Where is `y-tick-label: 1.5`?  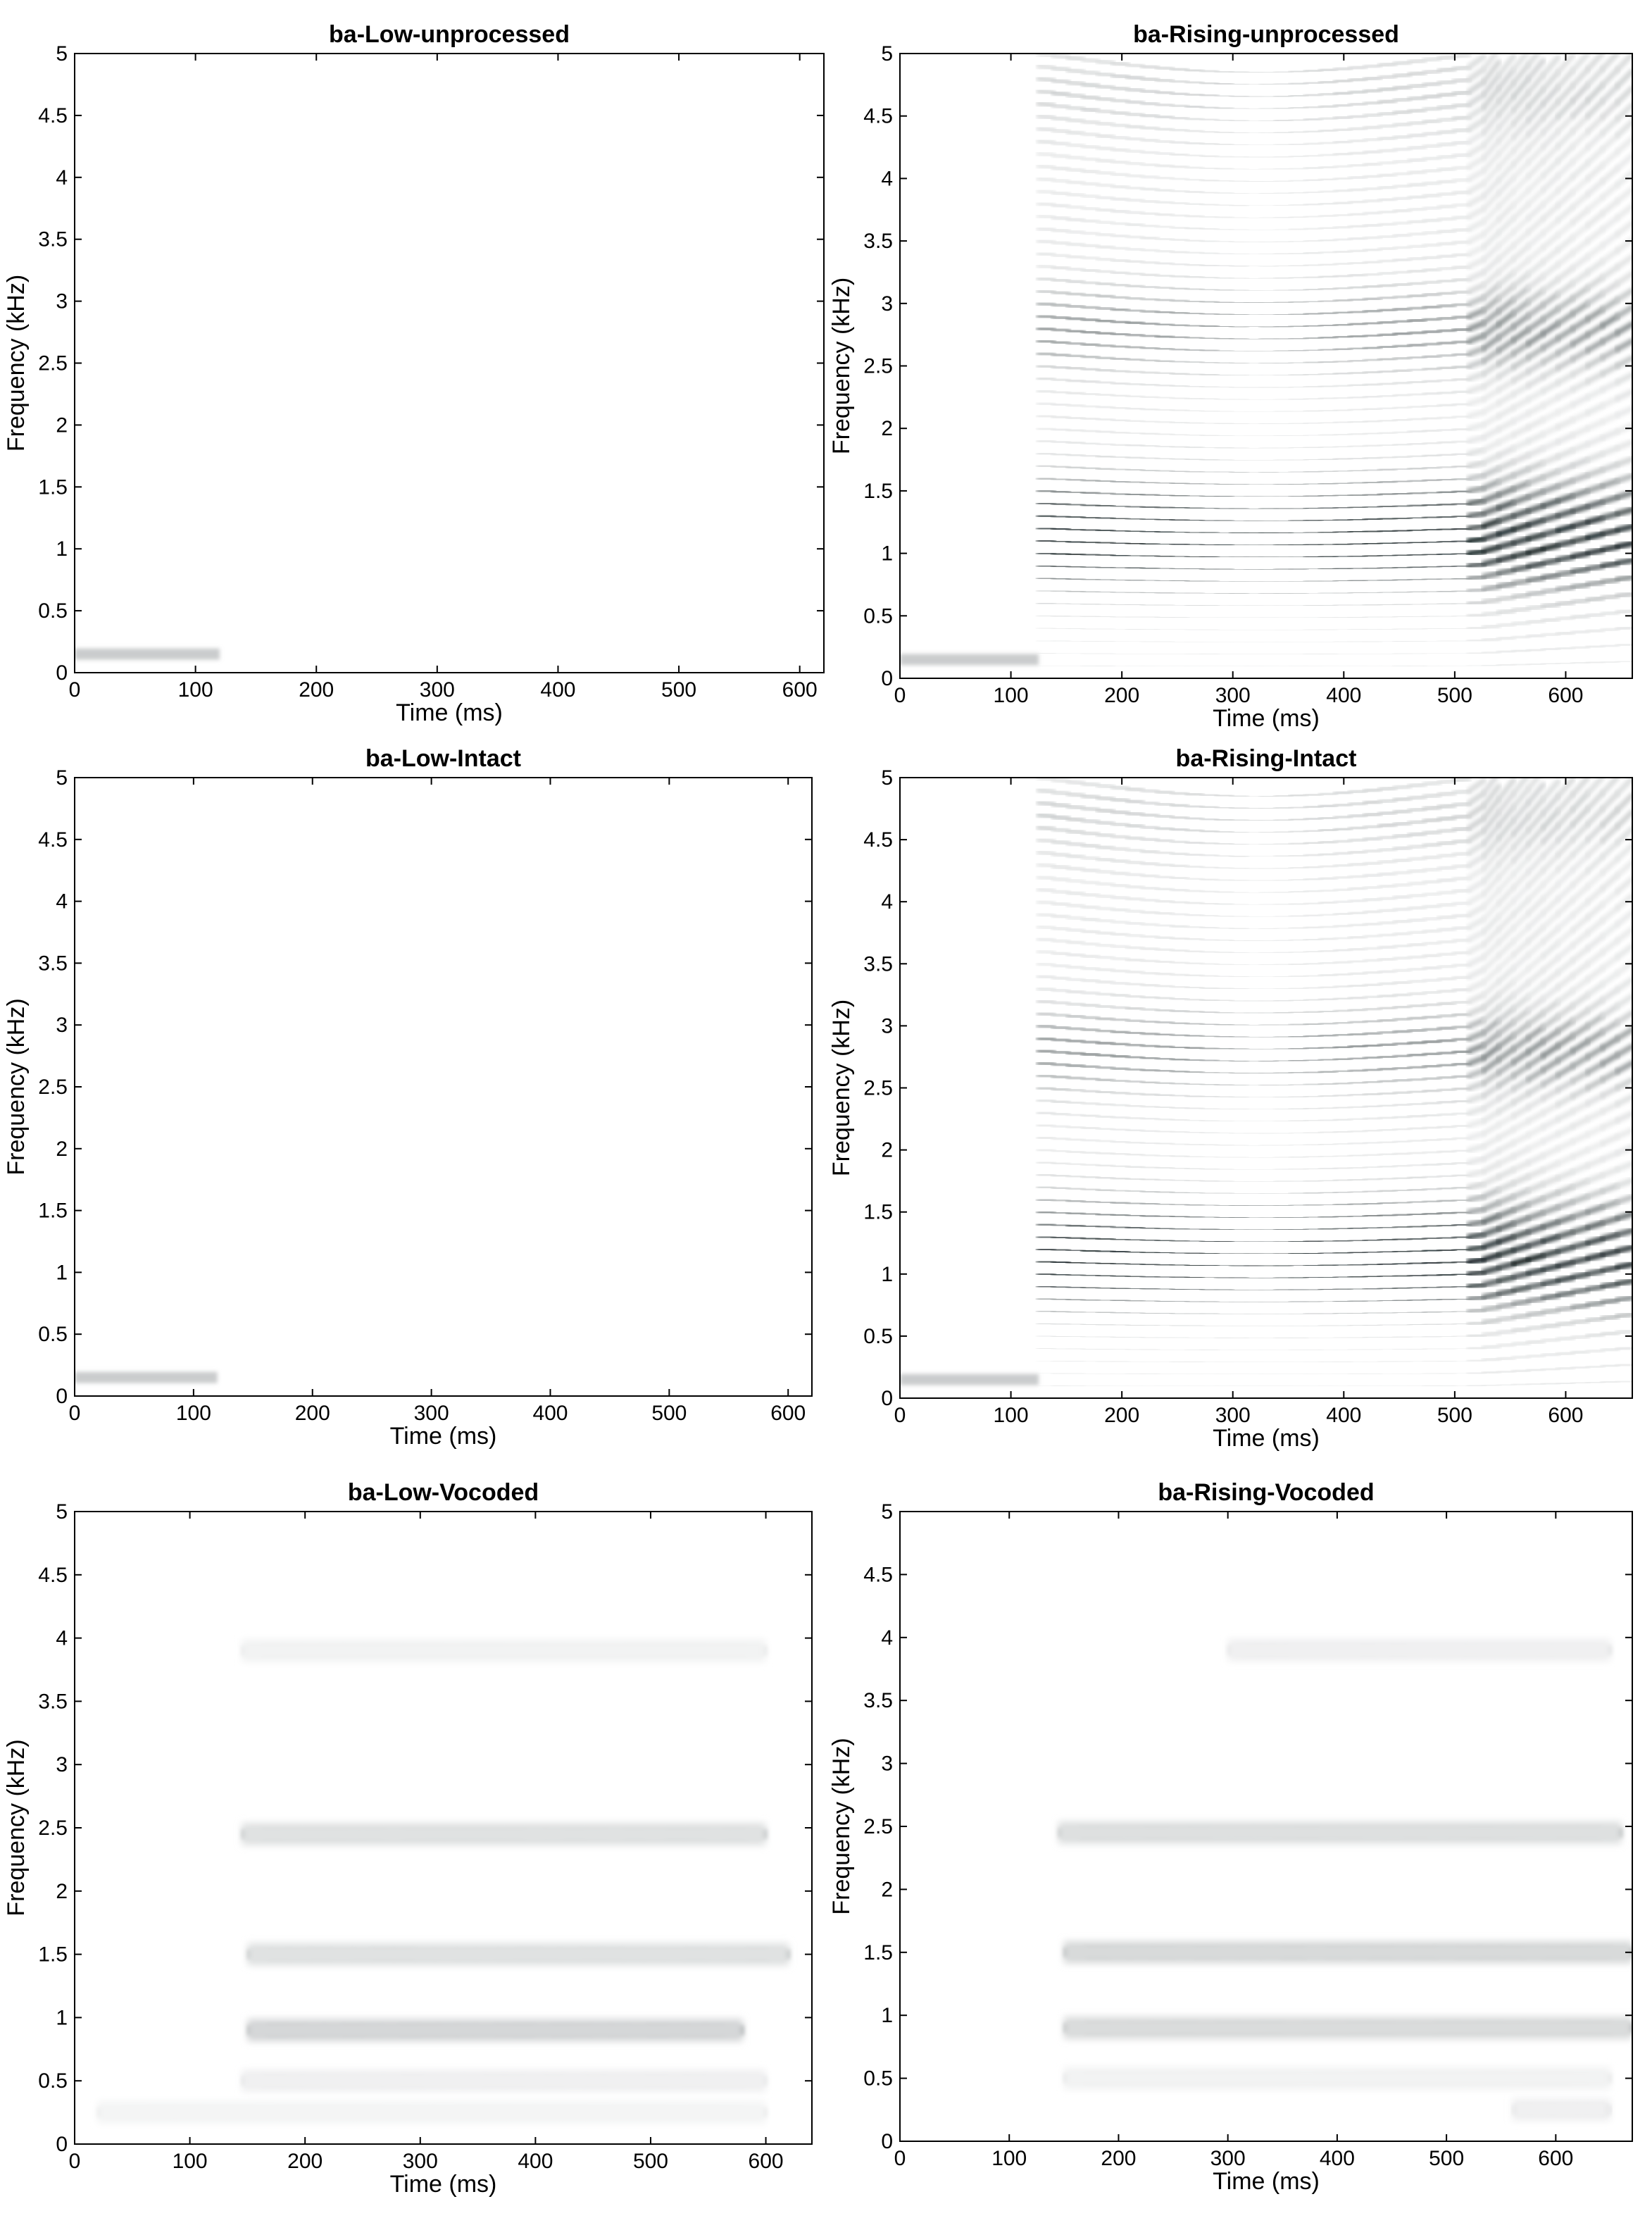 y-tick-label: 1.5 is located at coordinates (878, 491).